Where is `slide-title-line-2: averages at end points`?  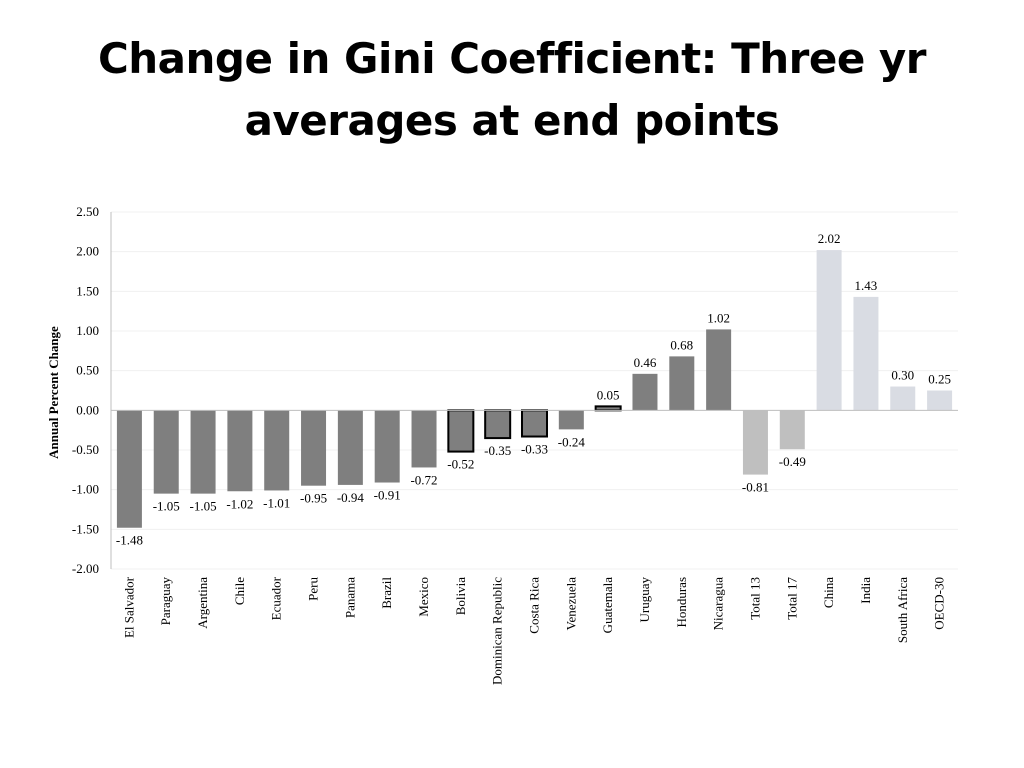 slide-title-line-2: averages at end points is located at coordinates (512, 120).